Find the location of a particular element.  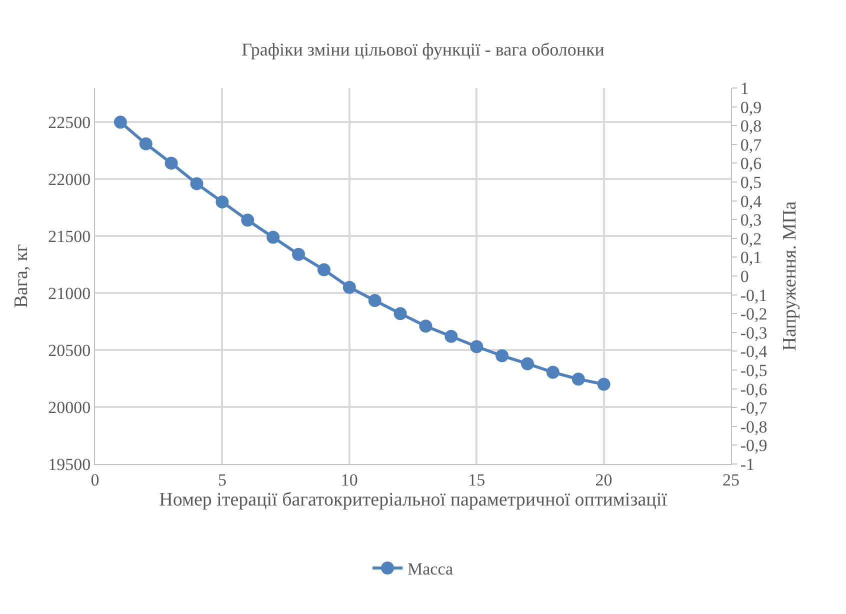

x-tick-label: 5 is located at coordinates (222, 480).